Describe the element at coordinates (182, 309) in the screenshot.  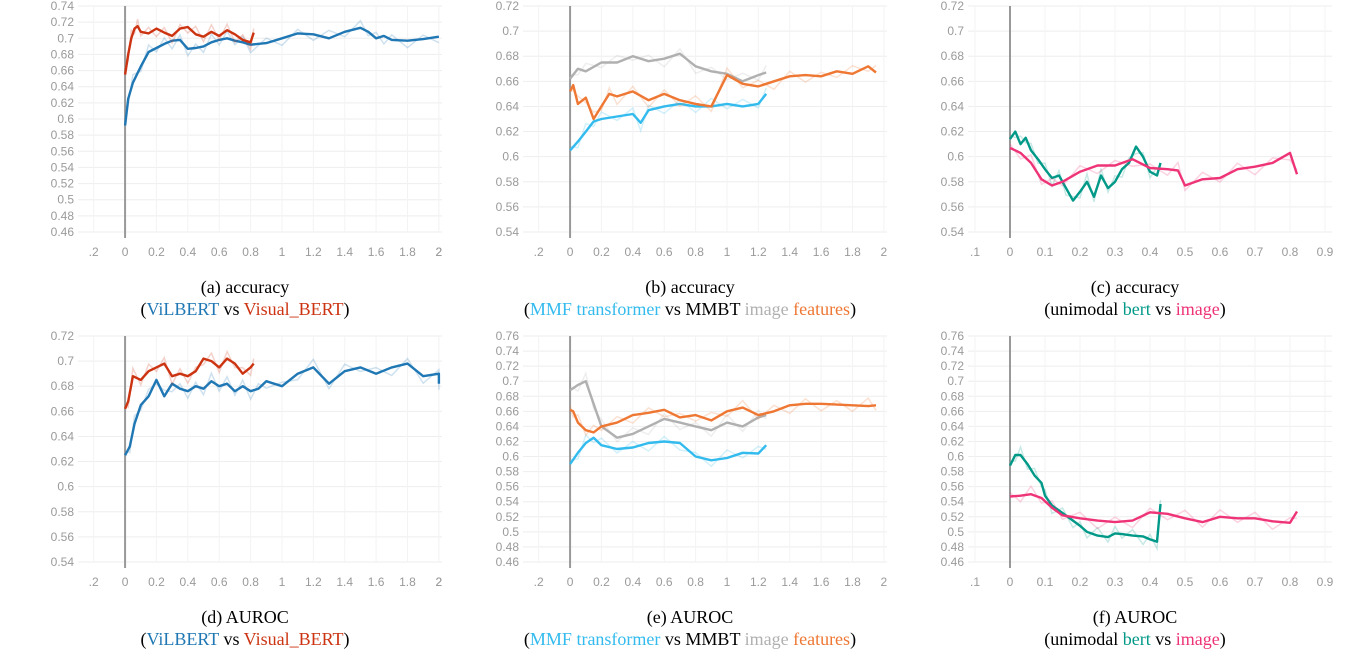
I see `subtitle-part: ViLBERT` at that location.